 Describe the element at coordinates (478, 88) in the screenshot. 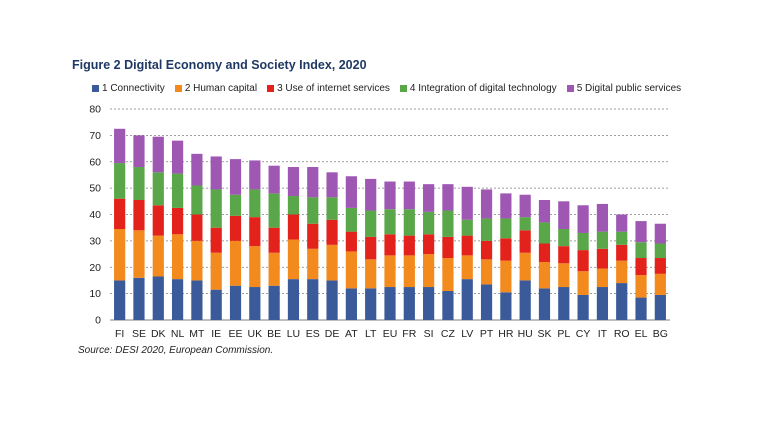

I see `legend-item: 4 Integration of digital technology` at that location.